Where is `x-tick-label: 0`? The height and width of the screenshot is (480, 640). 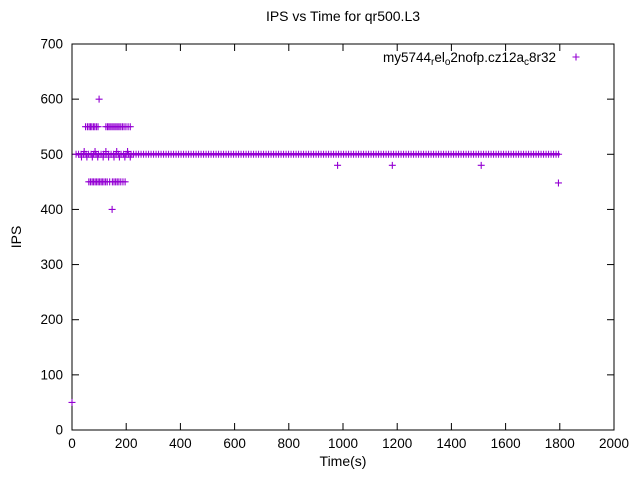 x-tick-label: 0 is located at coordinates (72, 443).